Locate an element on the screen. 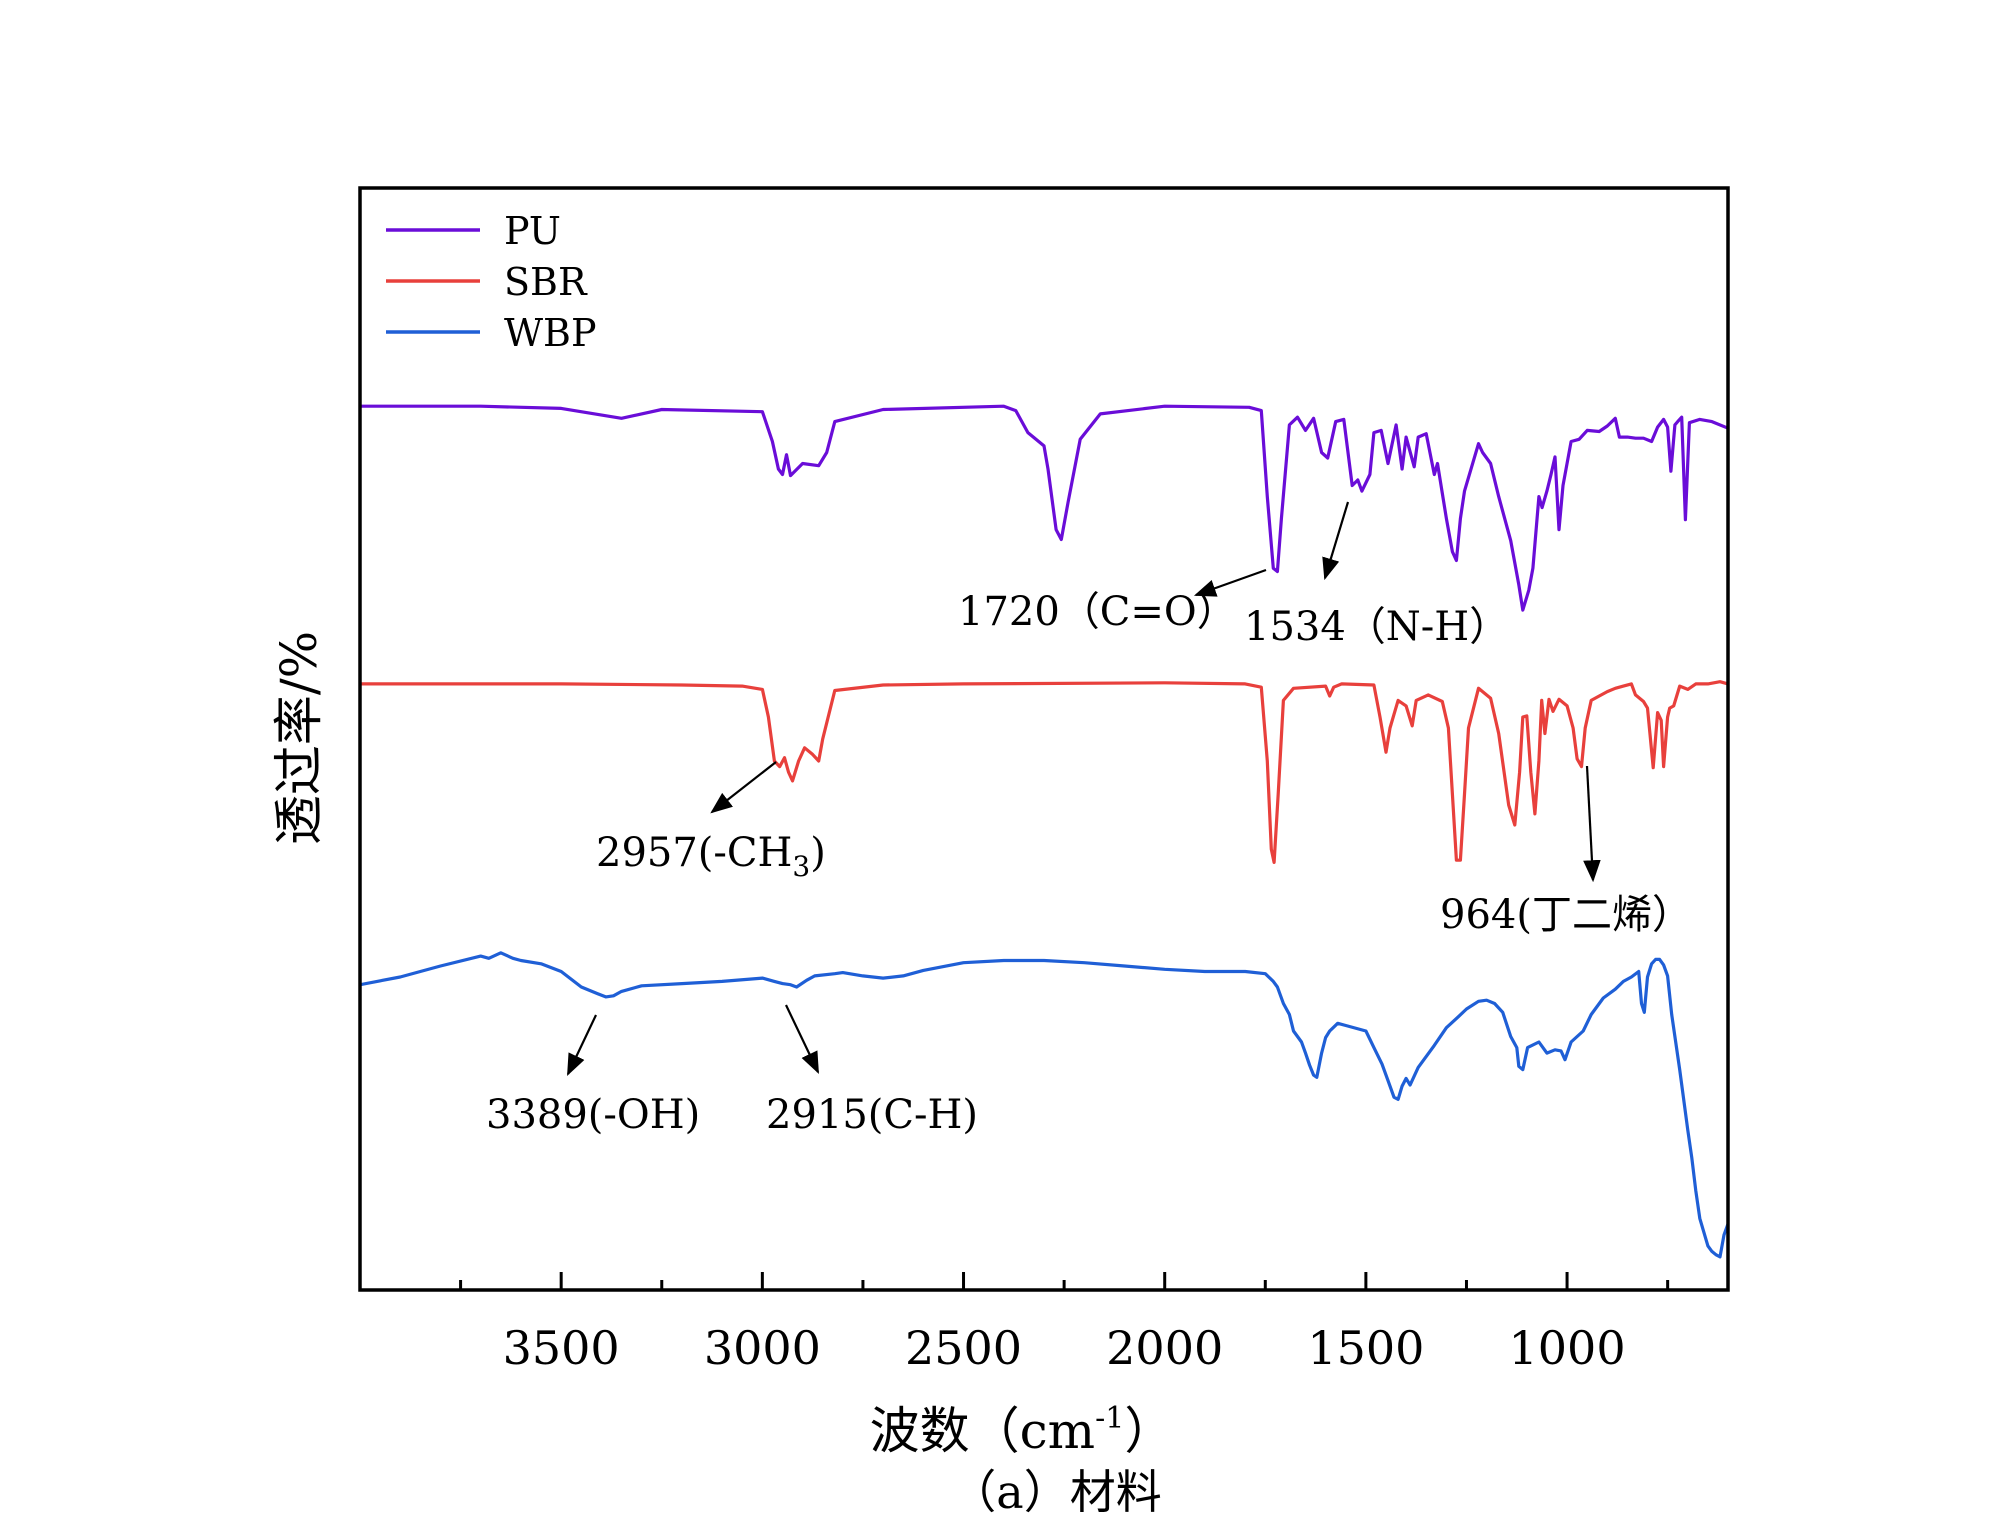 The width and height of the screenshot is (2000, 1530). x-tick-label: 3500 is located at coordinates (561, 1348).